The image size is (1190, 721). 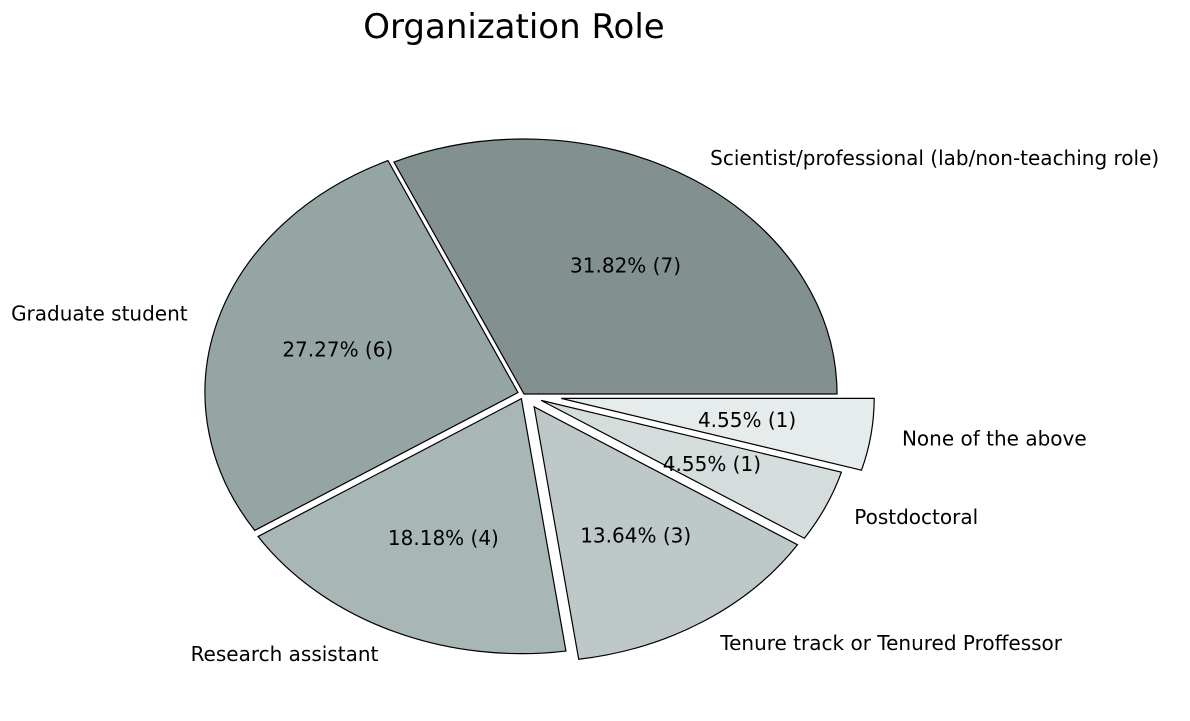 What do you see at coordinates (443, 538) in the screenshot?
I see `pie-percent-label: 18.18% (4)` at bounding box center [443, 538].